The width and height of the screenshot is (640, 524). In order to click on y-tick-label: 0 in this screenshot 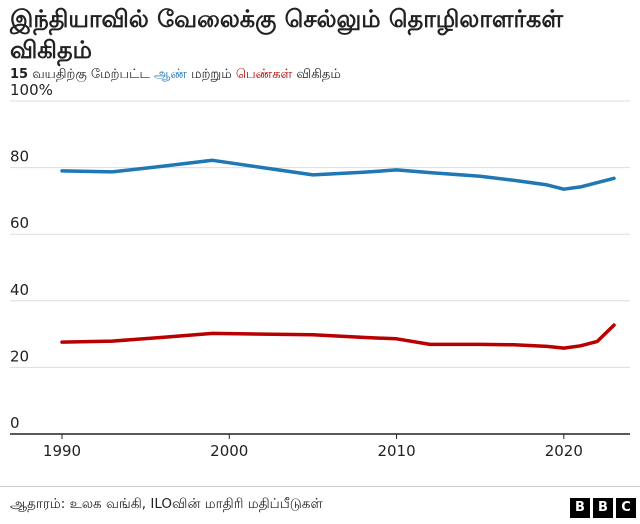, I will do `click(15, 423)`.